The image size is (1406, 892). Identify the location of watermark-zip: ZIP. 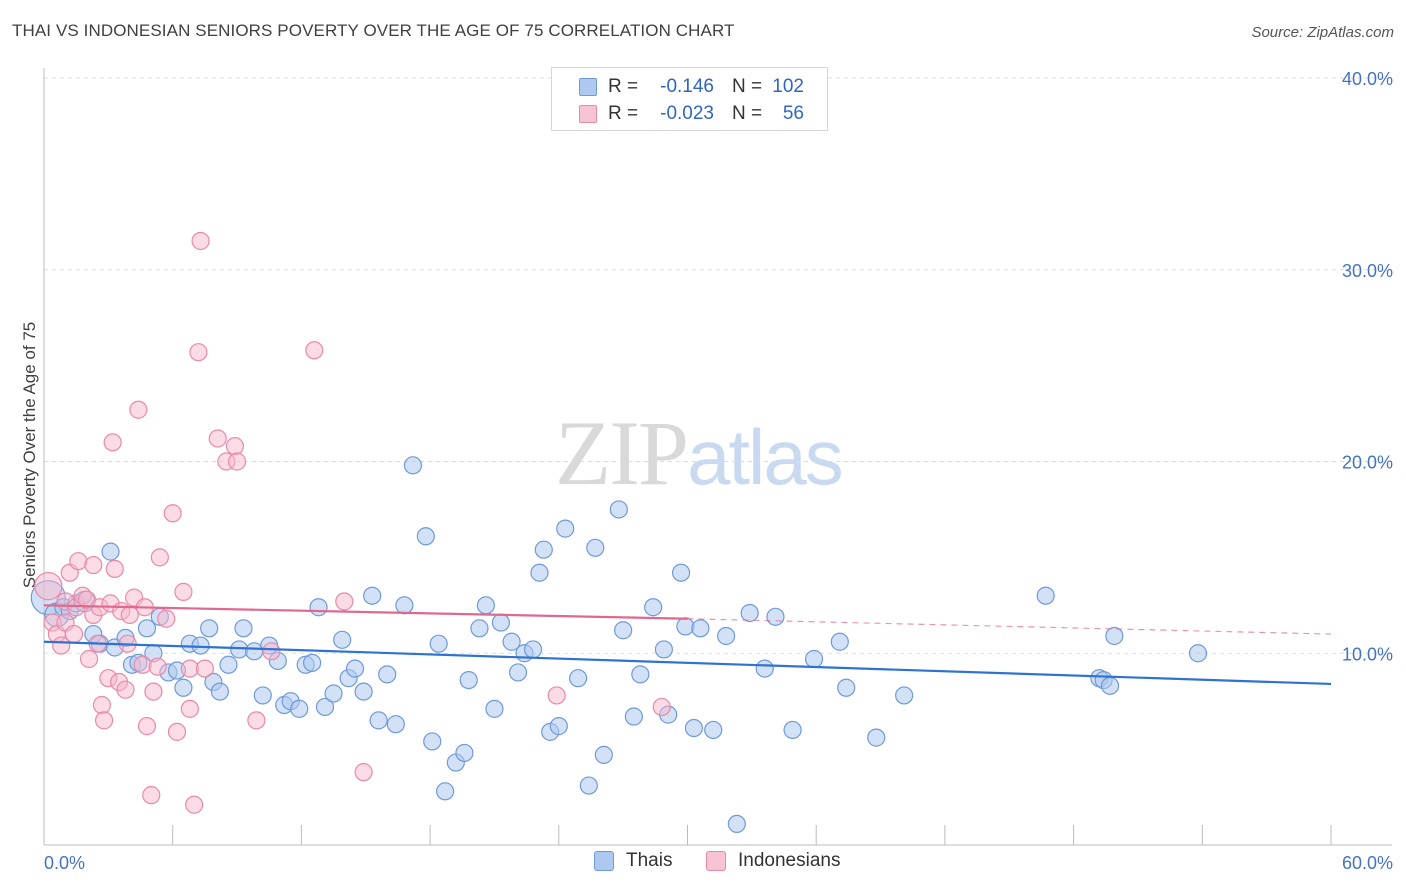
(622, 453).